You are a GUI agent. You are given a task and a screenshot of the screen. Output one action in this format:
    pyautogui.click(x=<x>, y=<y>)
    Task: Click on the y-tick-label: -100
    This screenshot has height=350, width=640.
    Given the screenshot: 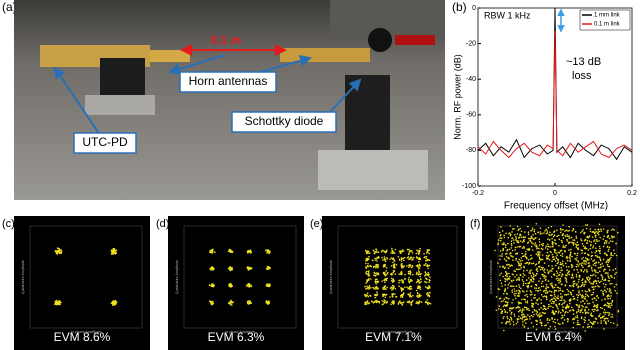 What is the action you would take?
    pyautogui.click(x=469, y=186)
    